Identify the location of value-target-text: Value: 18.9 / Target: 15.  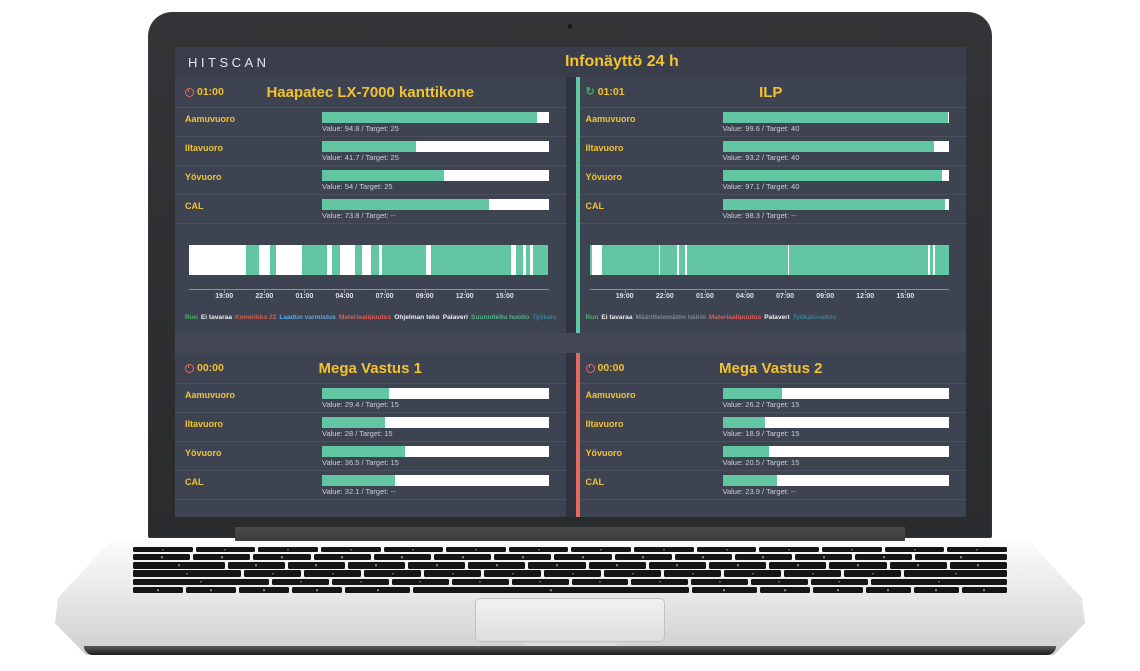
(761, 433).